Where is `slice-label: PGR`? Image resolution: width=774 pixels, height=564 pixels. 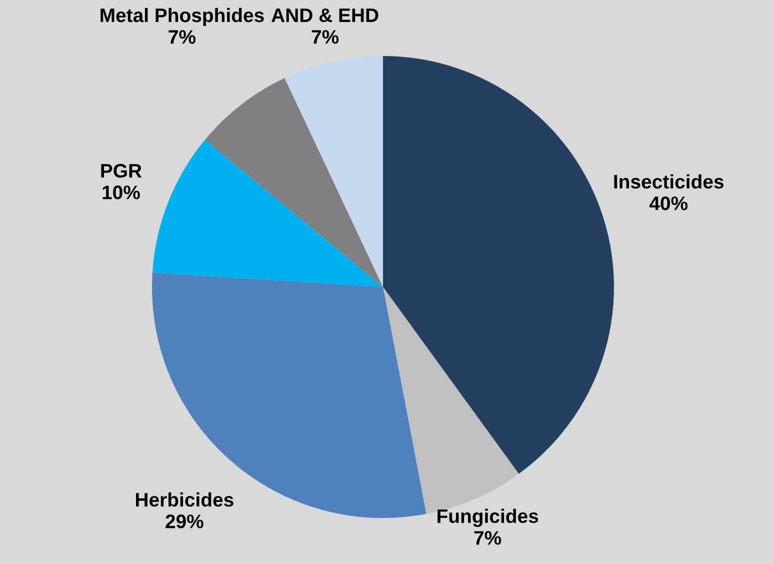
slice-label: PGR is located at coordinates (121, 171).